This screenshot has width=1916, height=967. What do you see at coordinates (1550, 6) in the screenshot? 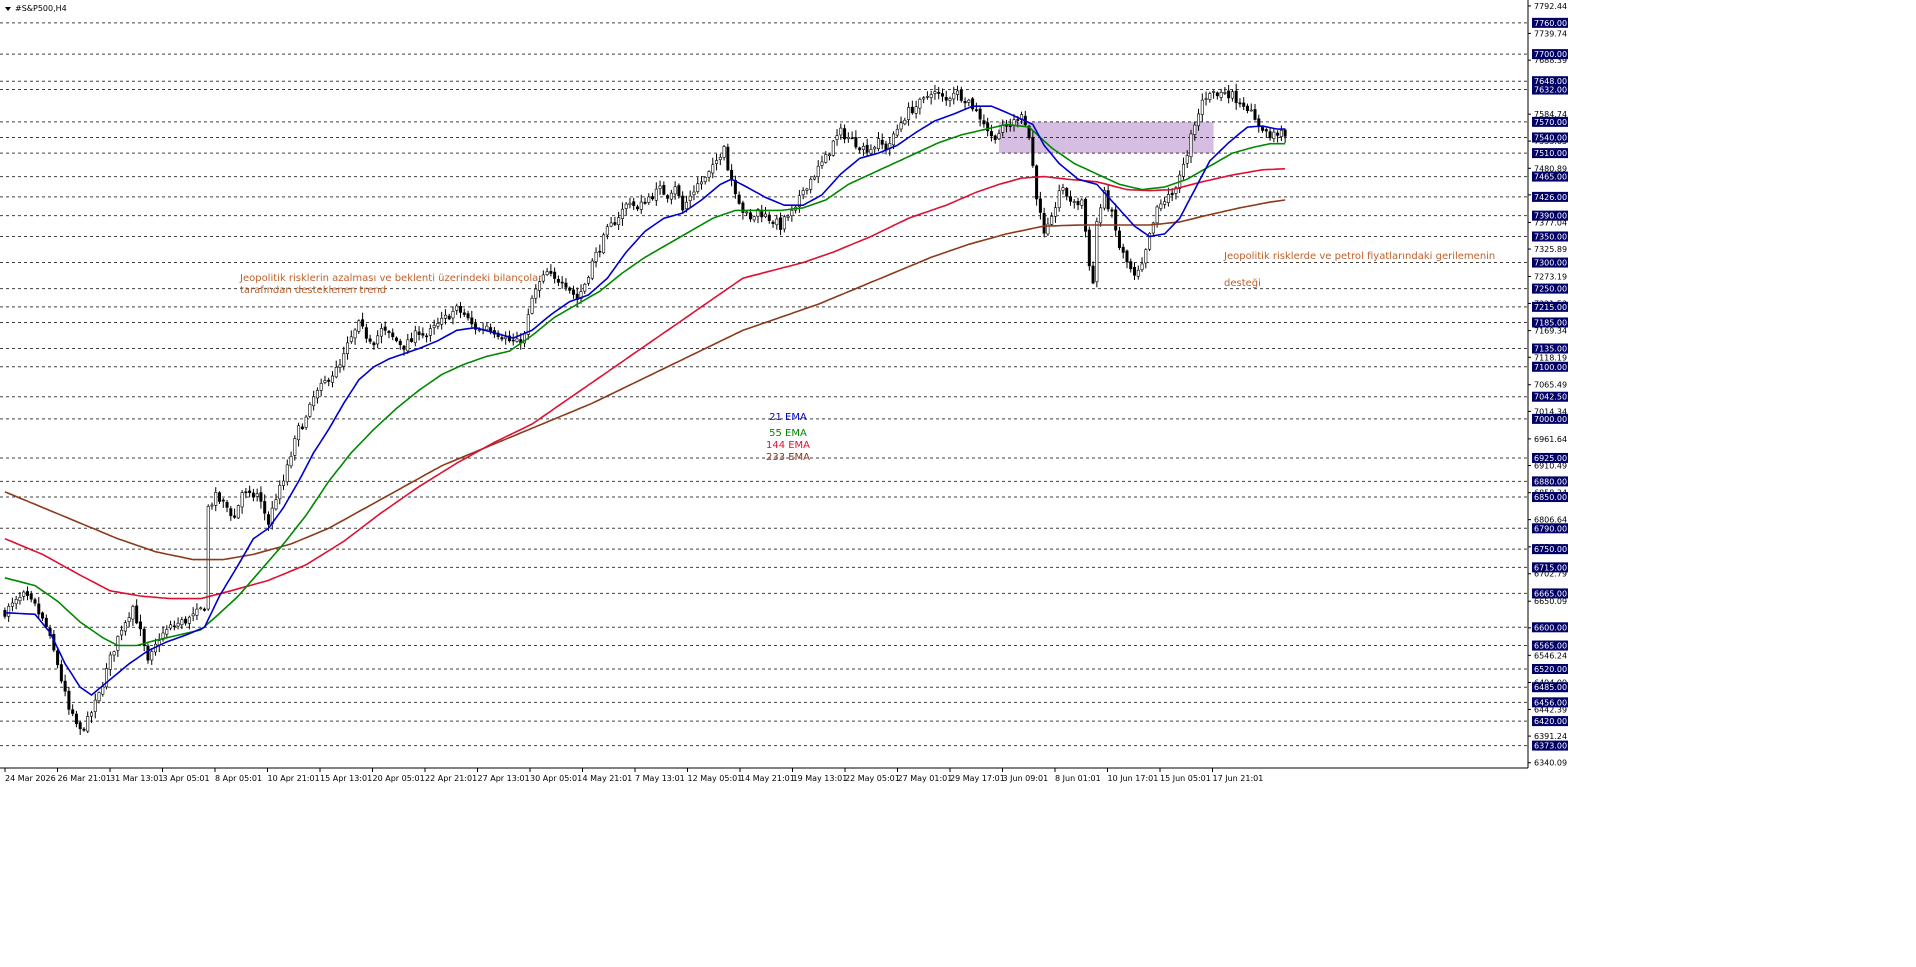
I see `y-tick-label: 7792.44` at bounding box center [1550, 6].